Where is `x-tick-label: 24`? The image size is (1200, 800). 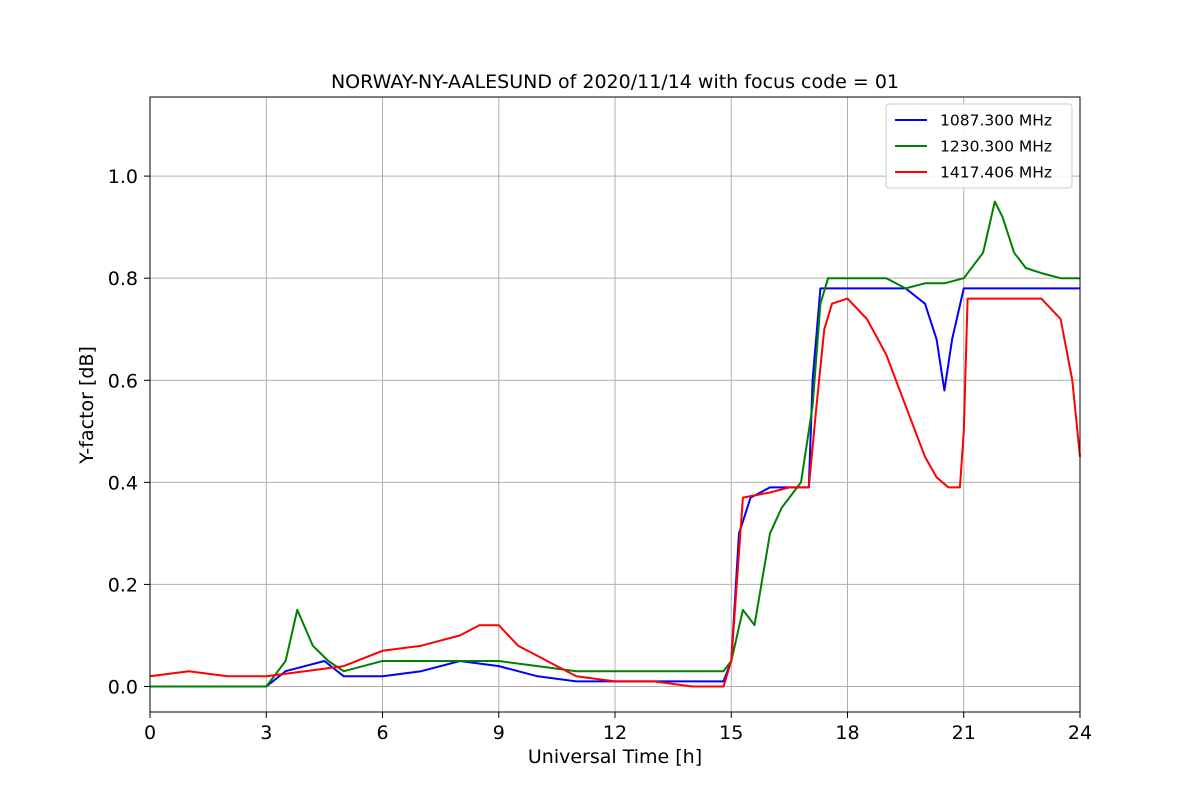
x-tick-label: 24 is located at coordinates (1080, 733).